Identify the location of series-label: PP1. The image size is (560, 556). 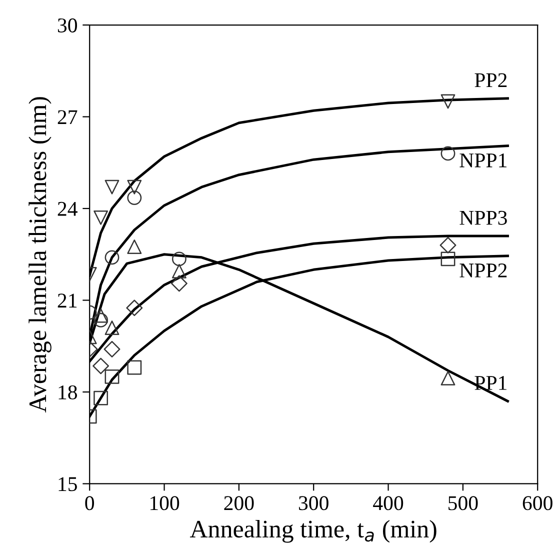
(490, 383).